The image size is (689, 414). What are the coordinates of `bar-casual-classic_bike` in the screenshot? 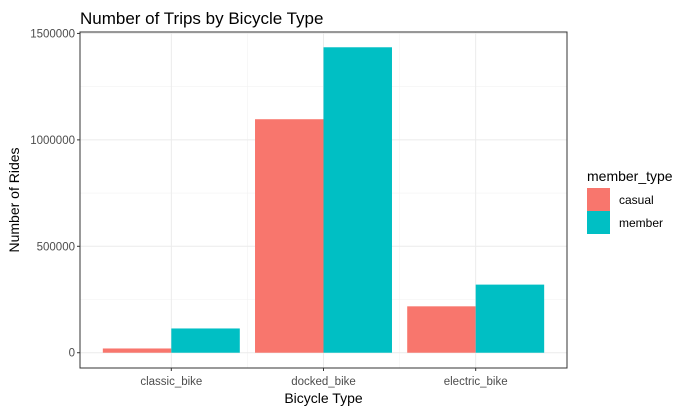 It's located at (137, 350).